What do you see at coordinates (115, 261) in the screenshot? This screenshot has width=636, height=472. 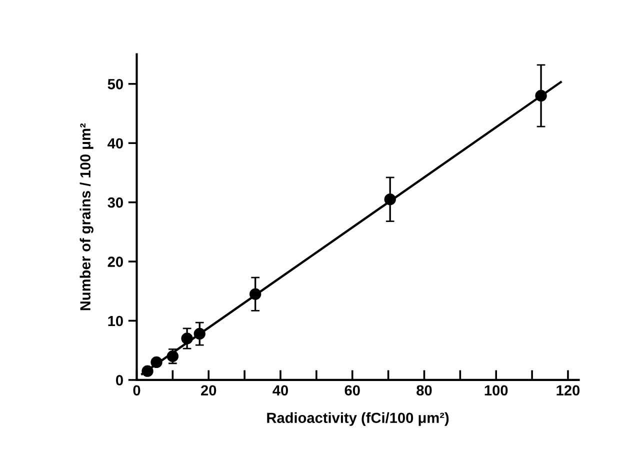 I see `y-tick-label: 20` at bounding box center [115, 261].